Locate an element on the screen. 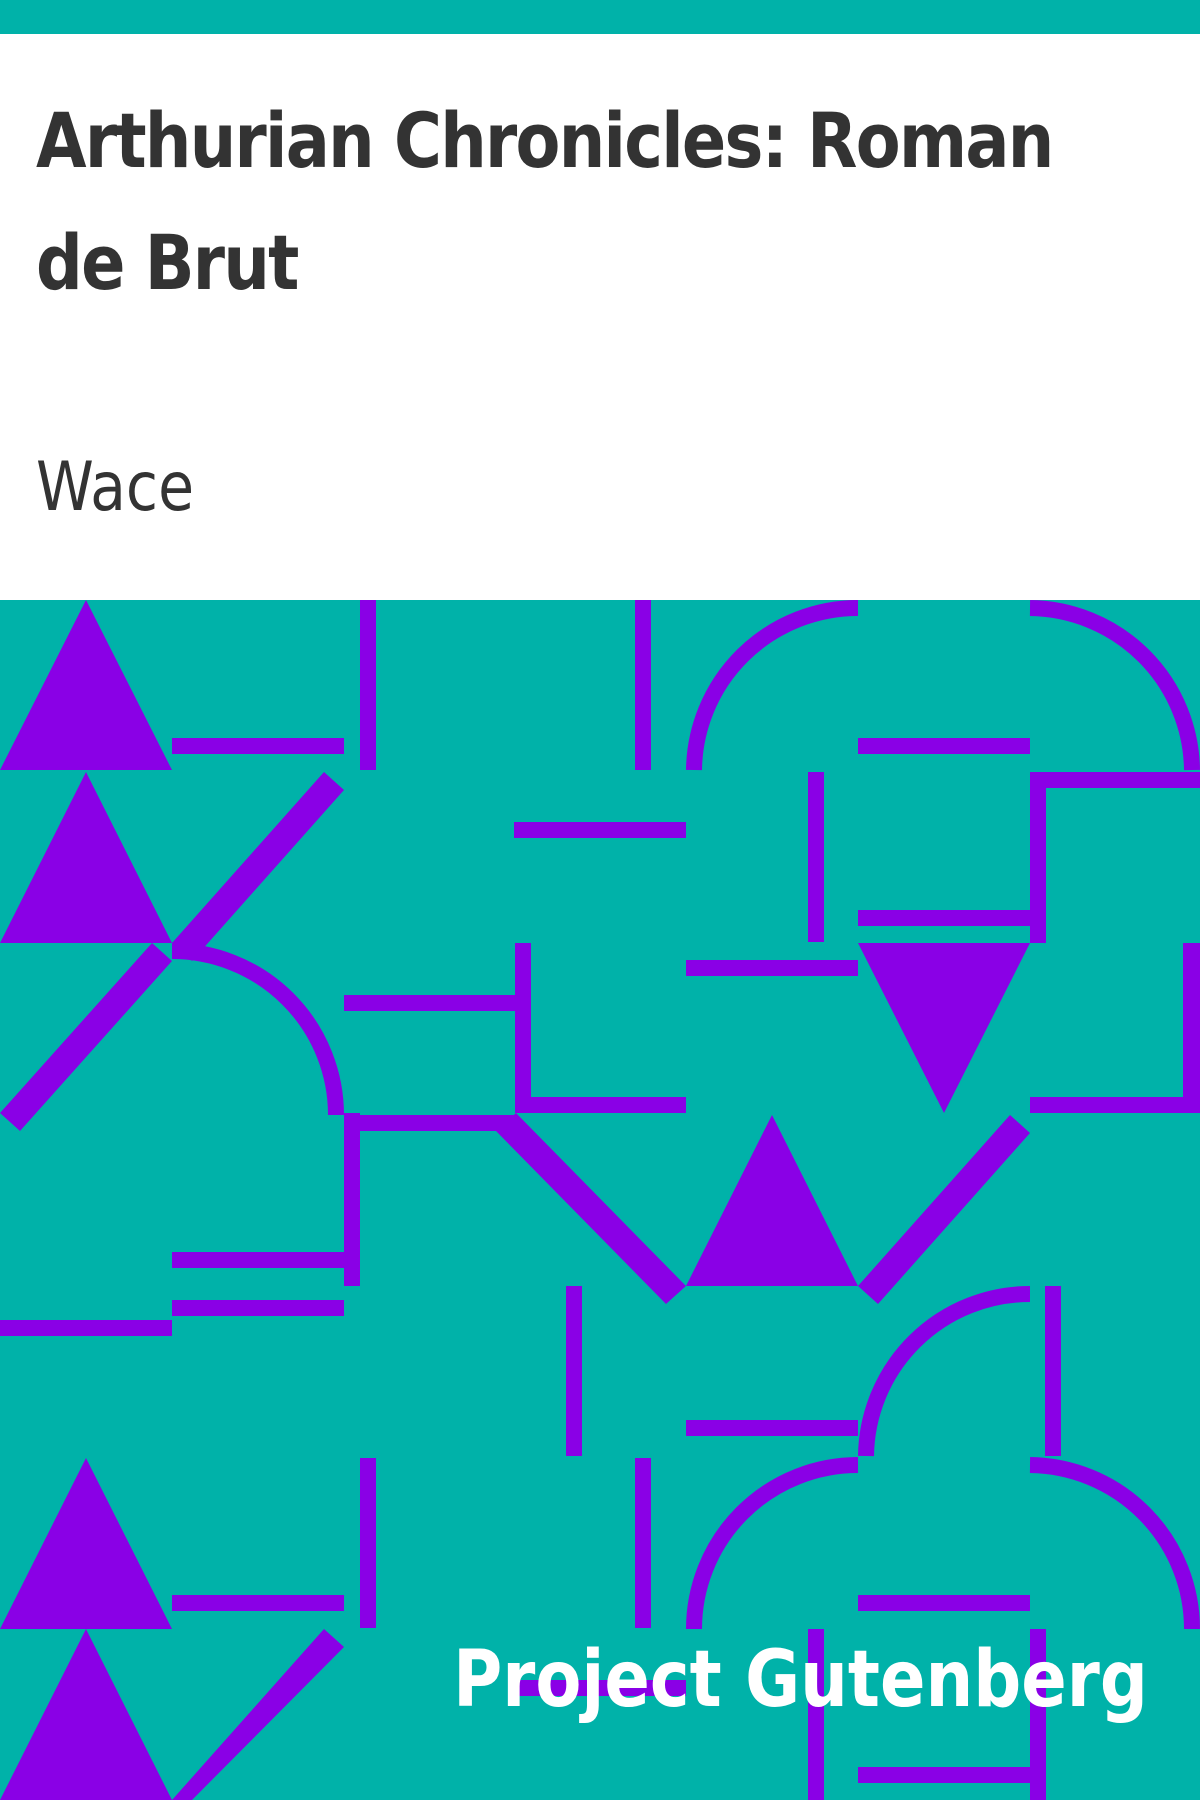  author-name: Wace is located at coordinates (115, 487).